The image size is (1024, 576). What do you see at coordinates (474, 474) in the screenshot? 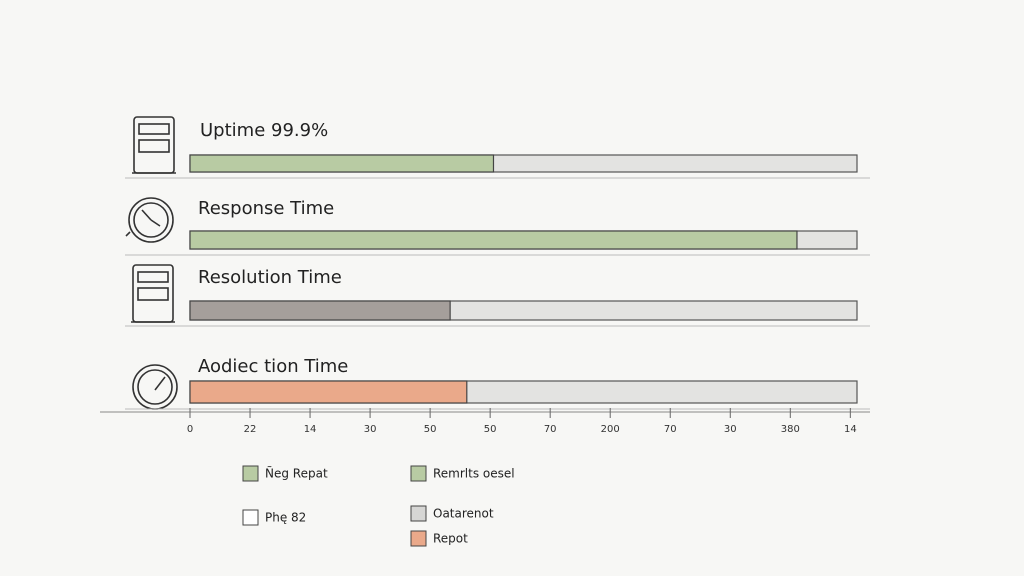
I see `legend-label: Remrlts oesel` at bounding box center [474, 474].